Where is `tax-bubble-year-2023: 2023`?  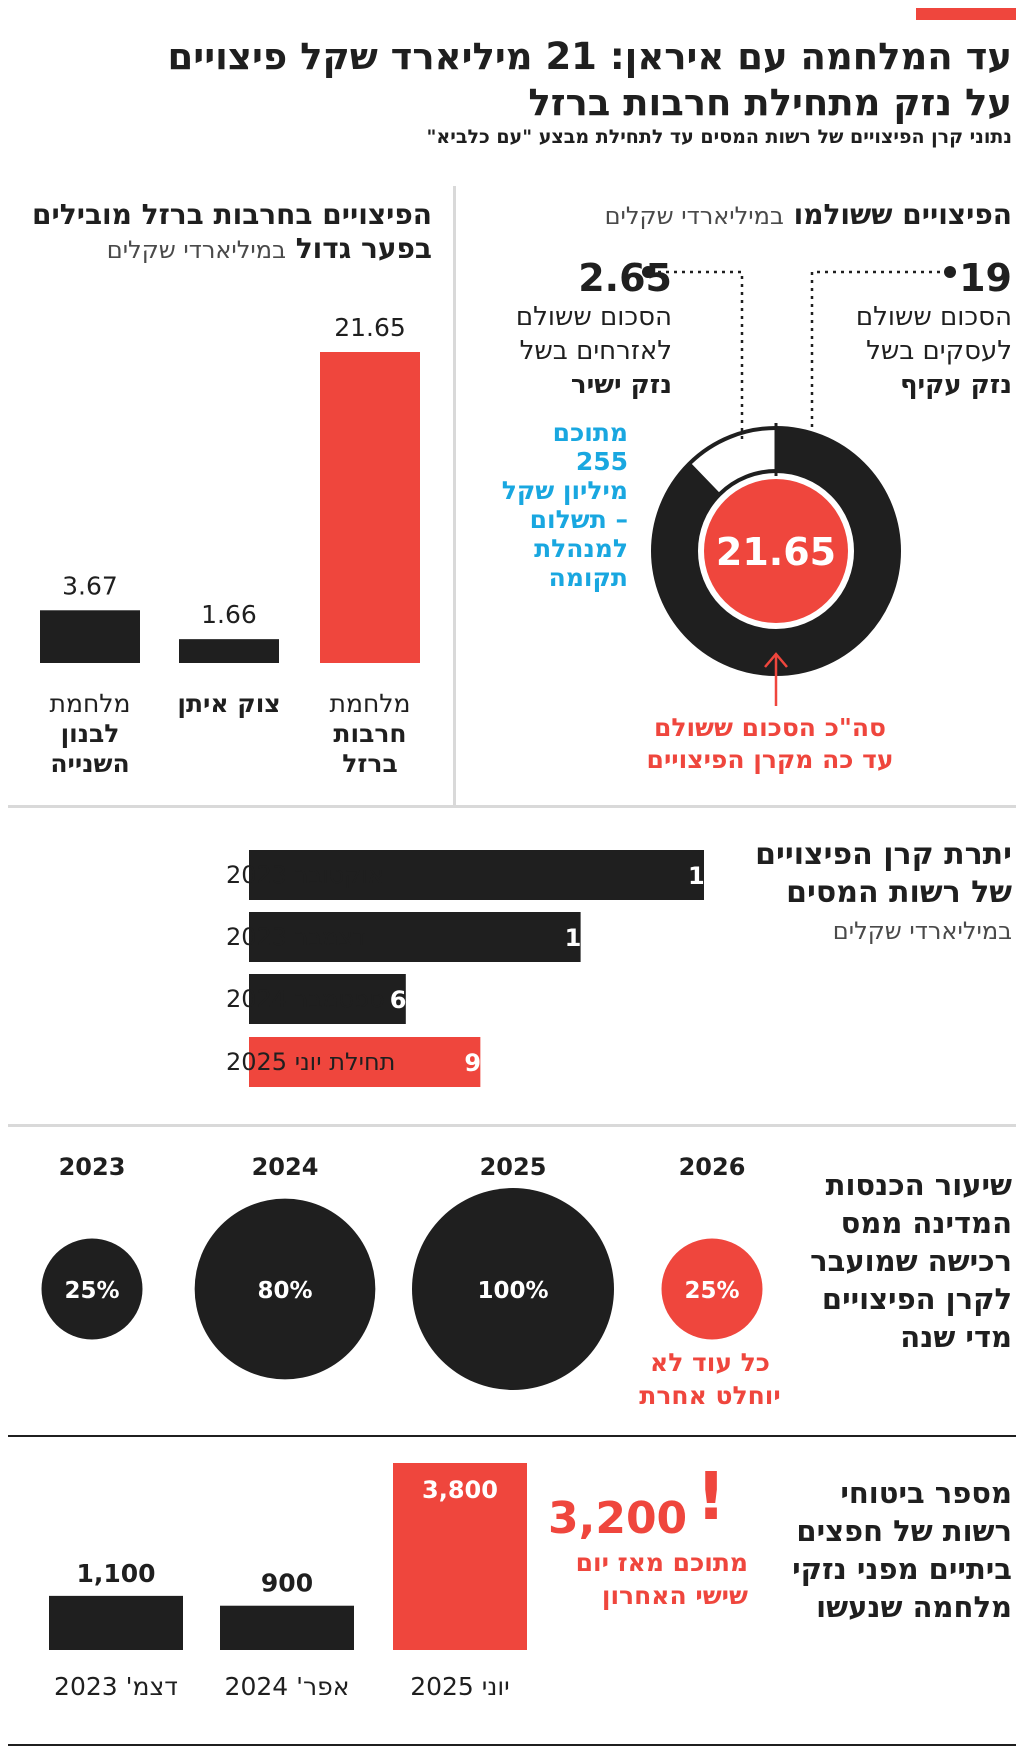
tax-bubble-year-2023: 2023 is located at coordinates (92, 1167).